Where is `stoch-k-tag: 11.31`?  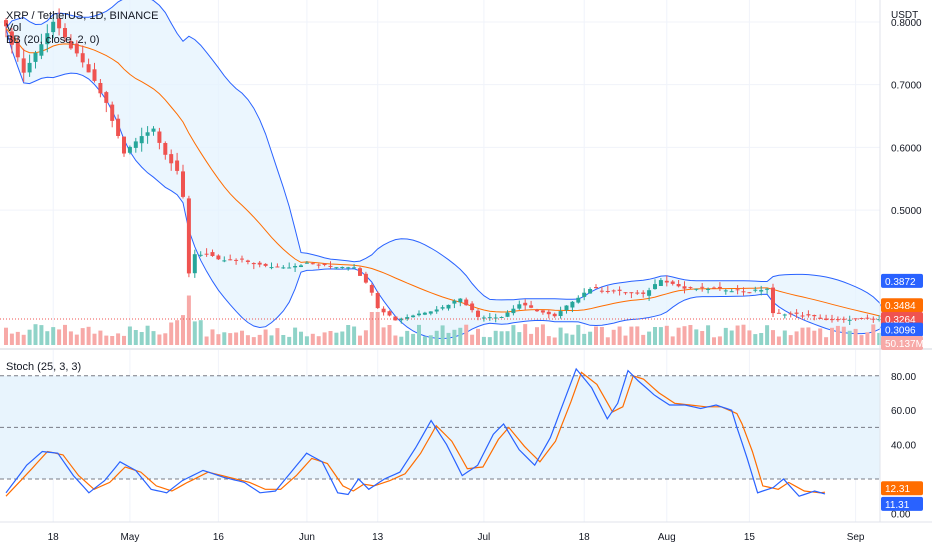
stoch-k-tag: 11.31 is located at coordinates (897, 505).